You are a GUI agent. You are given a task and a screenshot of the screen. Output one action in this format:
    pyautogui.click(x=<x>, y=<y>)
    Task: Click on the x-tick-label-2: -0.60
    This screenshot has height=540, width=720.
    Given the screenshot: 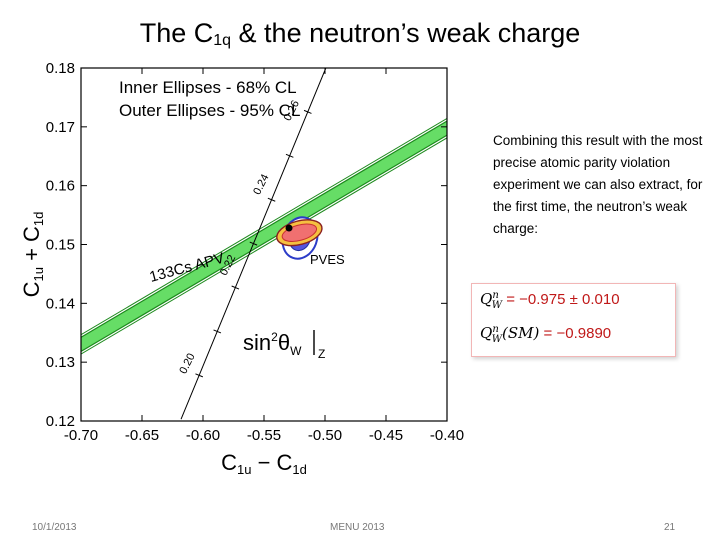 What is the action you would take?
    pyautogui.click(x=203, y=435)
    